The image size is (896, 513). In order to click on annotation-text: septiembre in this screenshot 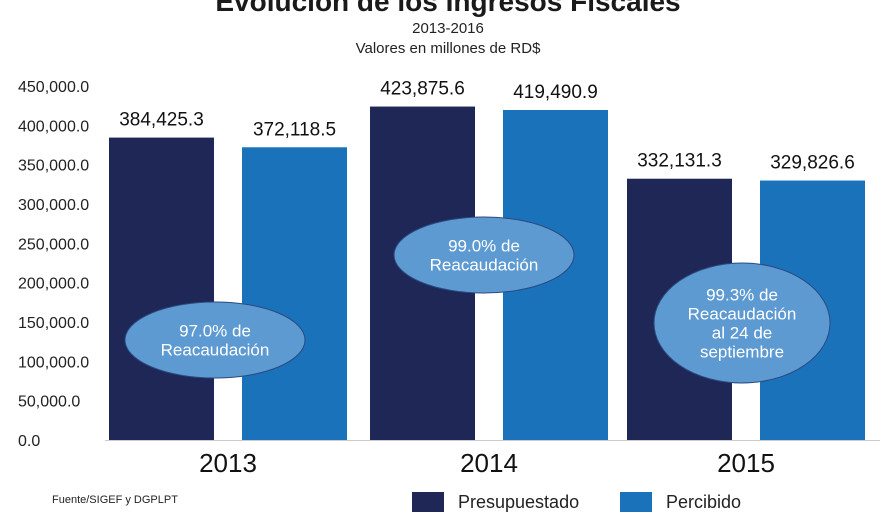, I will do `click(742, 352)`.